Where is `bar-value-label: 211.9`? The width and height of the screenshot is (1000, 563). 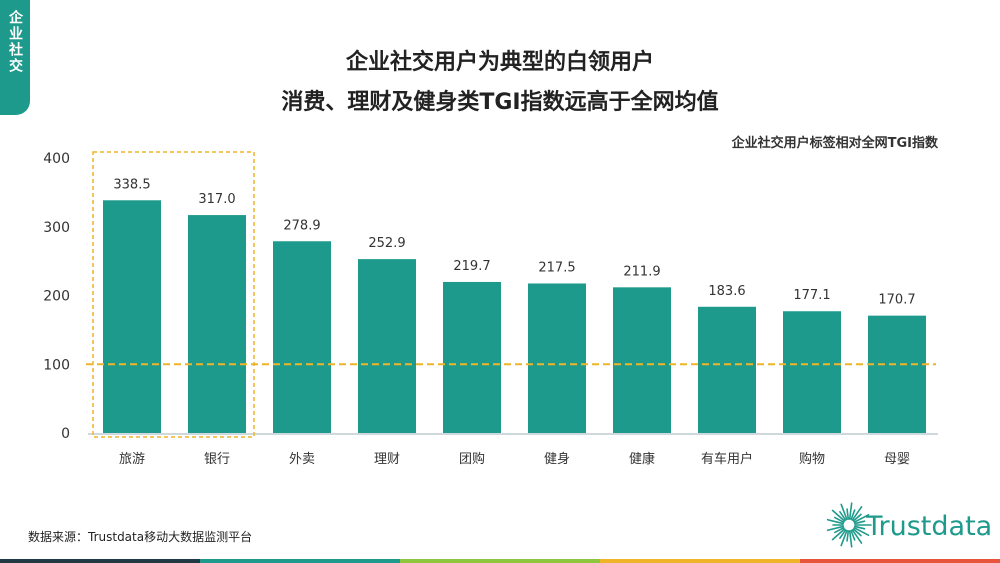 bar-value-label: 211.9 is located at coordinates (641, 271).